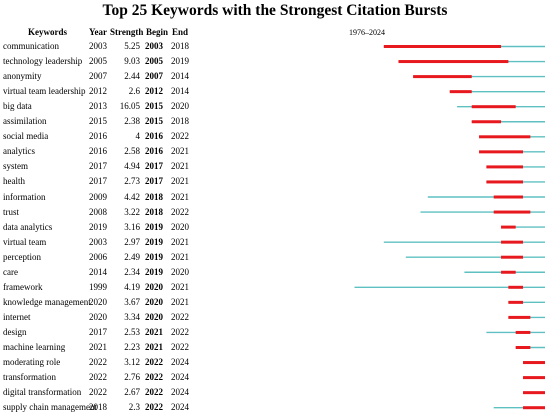 Image resolution: width=550 pixels, height=417 pixels. What do you see at coordinates (98, 91) in the screenshot?
I see `year-cell: 2012` at bounding box center [98, 91].